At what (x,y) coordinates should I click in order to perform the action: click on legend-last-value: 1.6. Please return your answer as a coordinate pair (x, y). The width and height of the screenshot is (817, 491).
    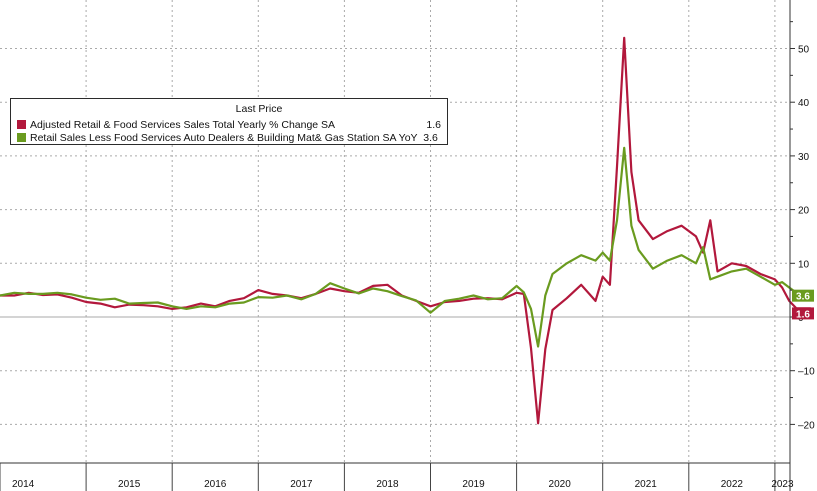
    Looking at the image, I should click on (433, 125).